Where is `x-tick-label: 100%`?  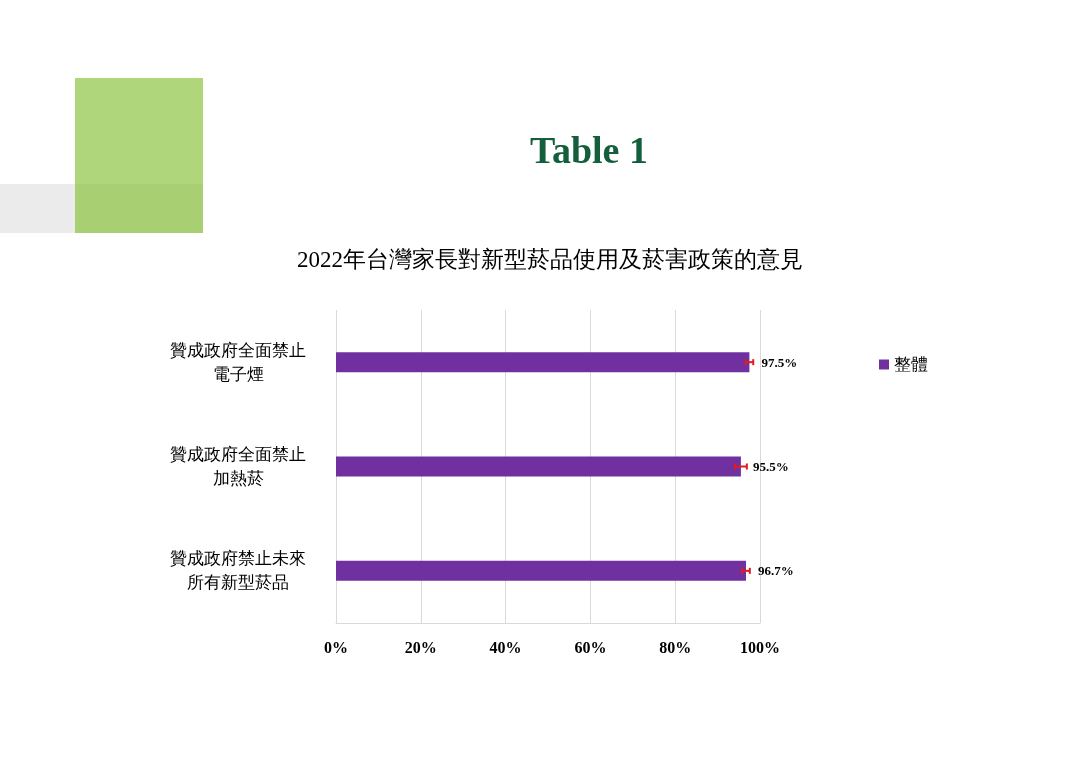 x-tick-label: 100% is located at coordinates (760, 647).